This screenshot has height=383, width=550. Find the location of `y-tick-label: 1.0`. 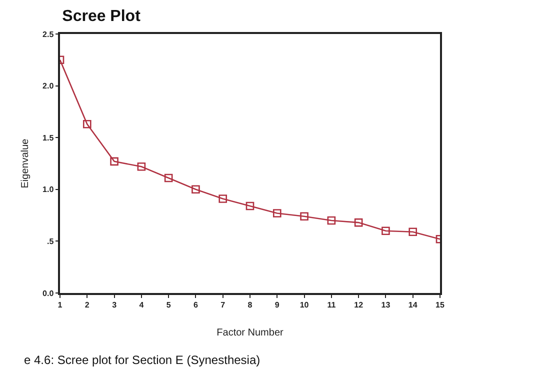

y-tick-label: 1.0 is located at coordinates (48, 189).